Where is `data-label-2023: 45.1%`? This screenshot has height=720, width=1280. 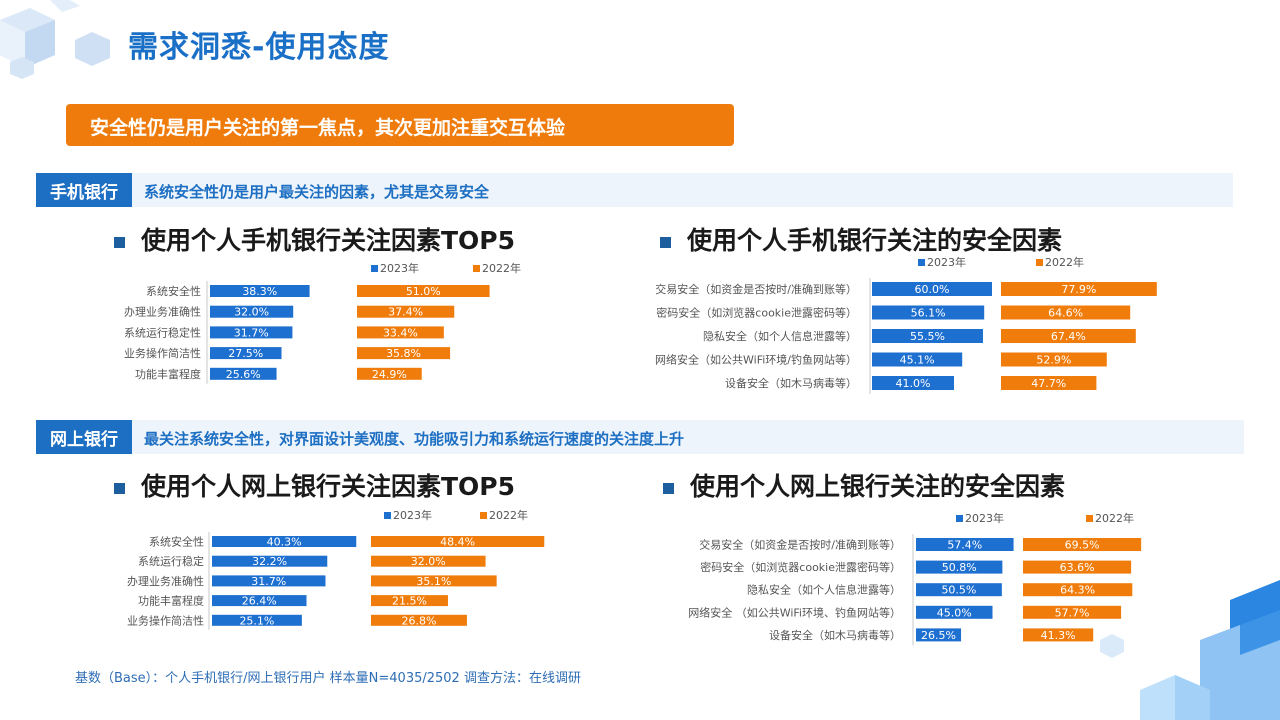
data-label-2023: 45.1% is located at coordinates (917, 360).